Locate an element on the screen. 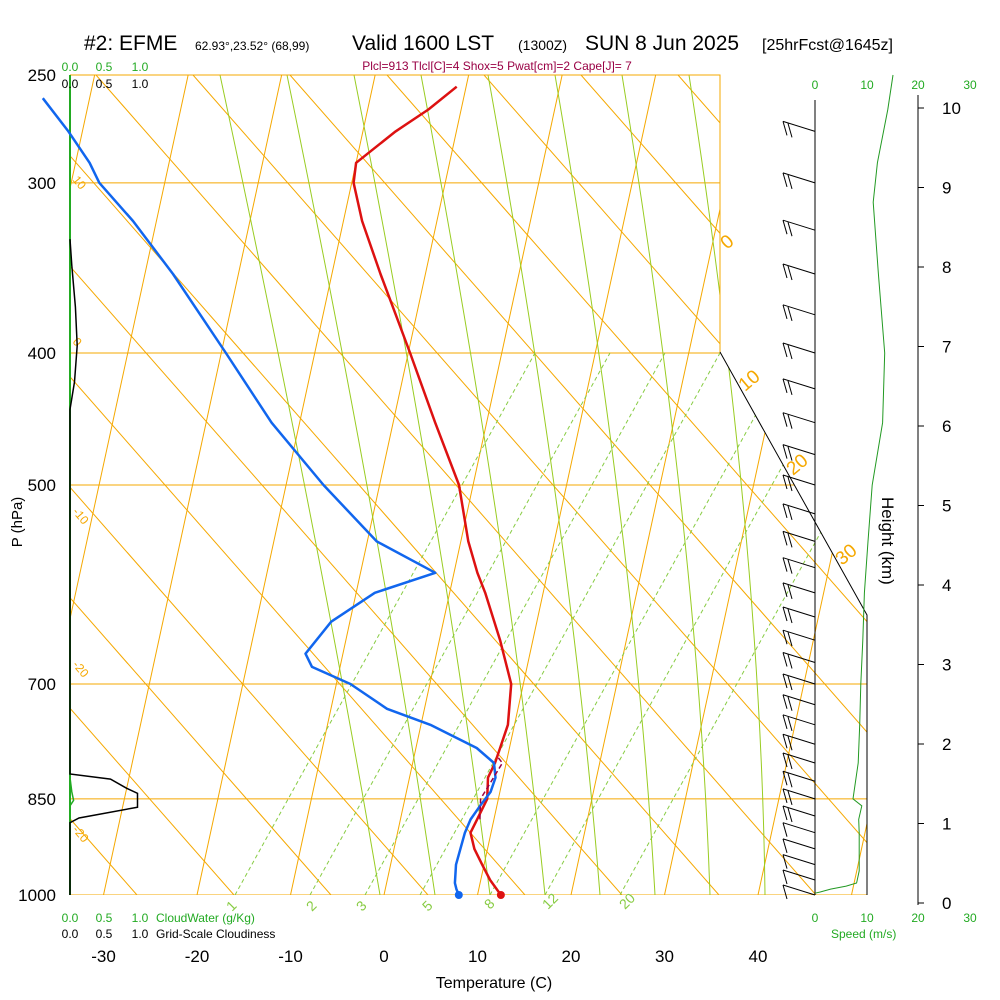  height-tick-label: 4 is located at coordinates (946, 585).